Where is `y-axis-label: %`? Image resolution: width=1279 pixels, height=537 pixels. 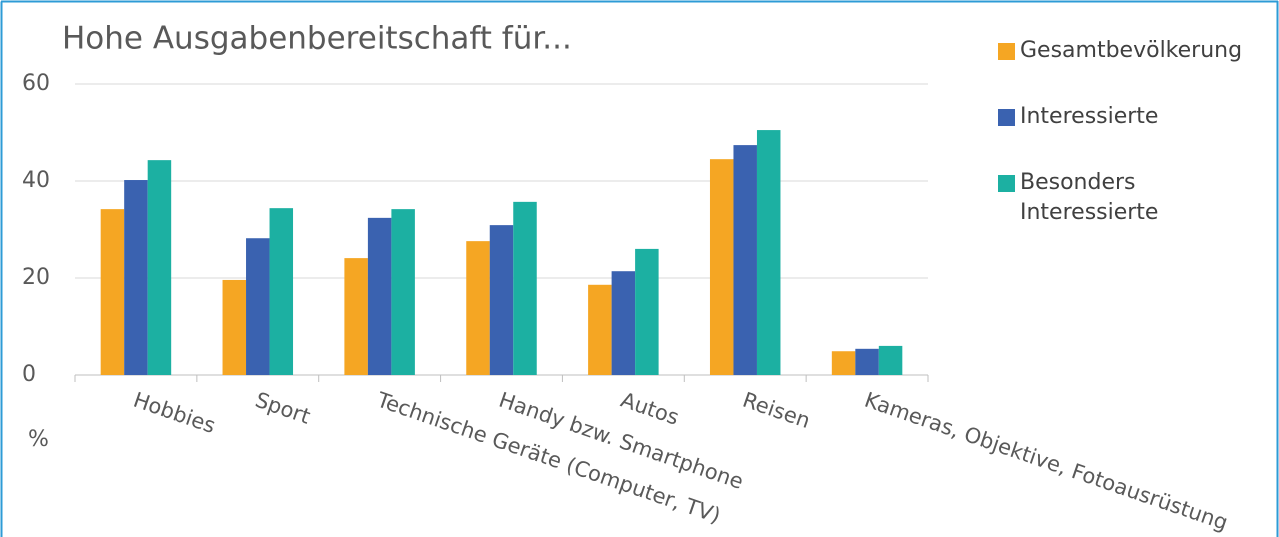 y-axis-label: % is located at coordinates (38, 439).